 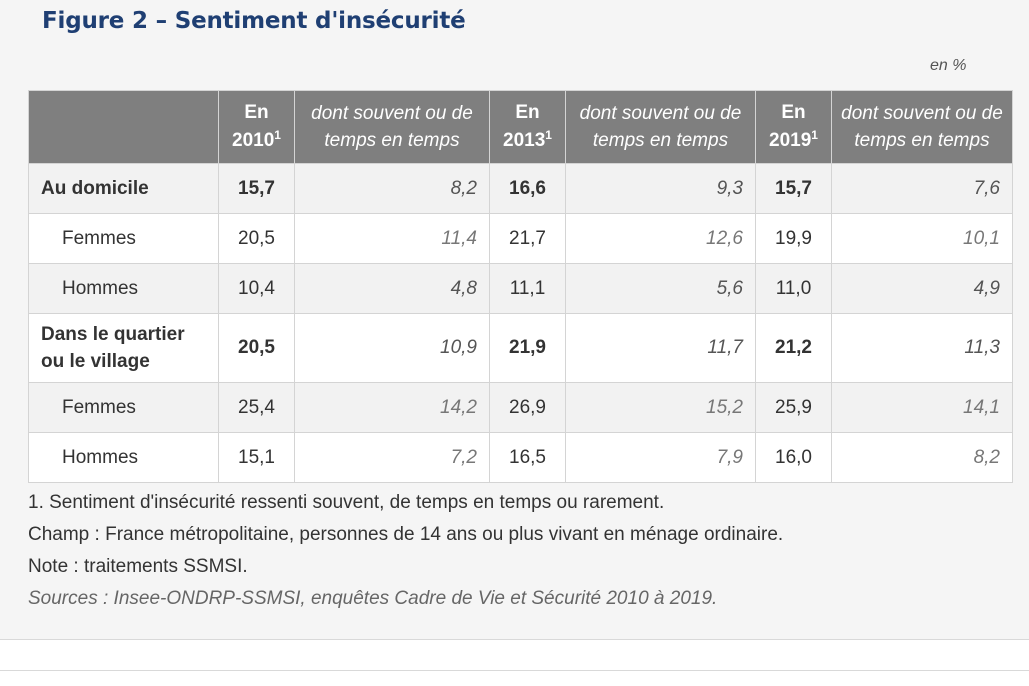 What do you see at coordinates (527, 188) in the screenshot?
I see `table-cell: 16,6` at bounding box center [527, 188].